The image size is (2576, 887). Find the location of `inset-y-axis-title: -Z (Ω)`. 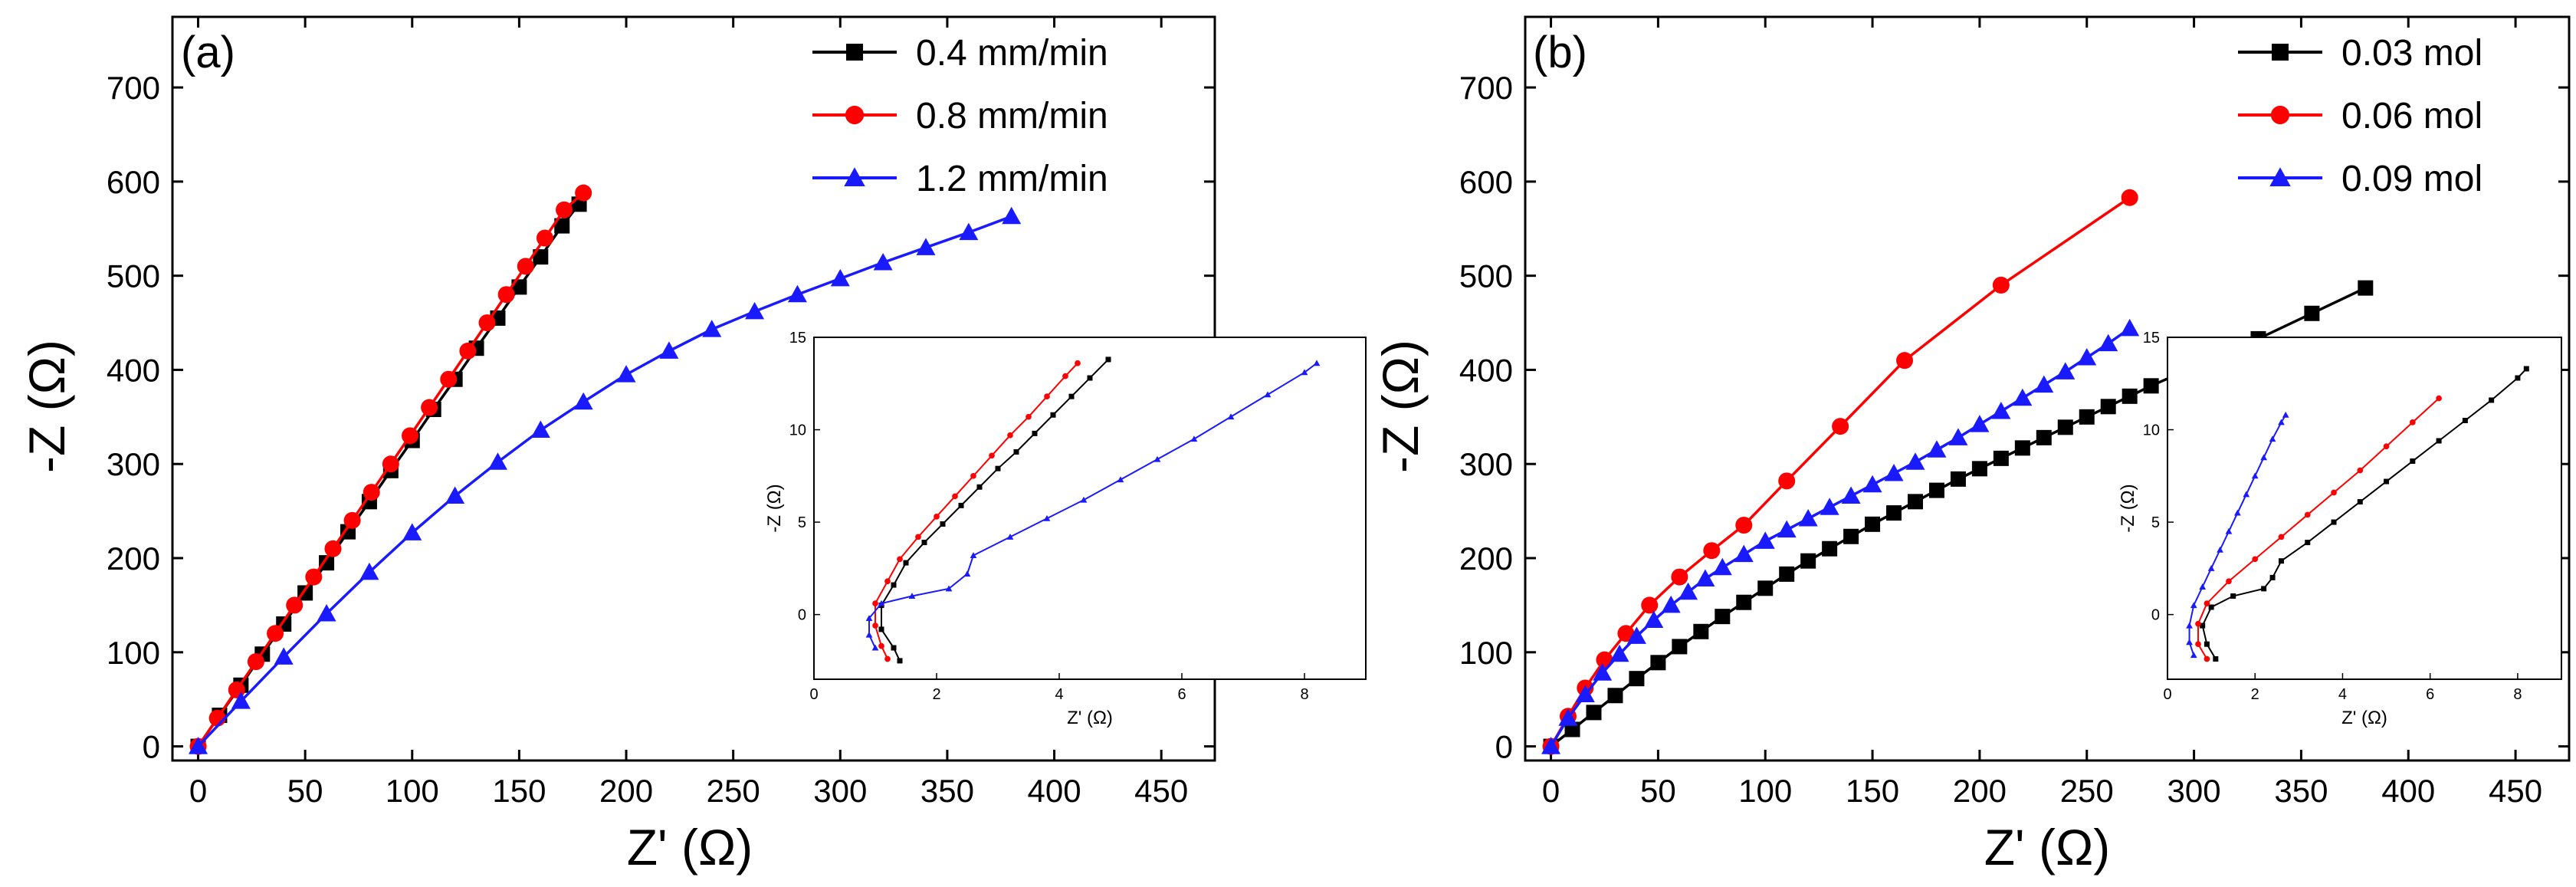

inset-y-axis-title: -Z (Ω) is located at coordinates (774, 508).